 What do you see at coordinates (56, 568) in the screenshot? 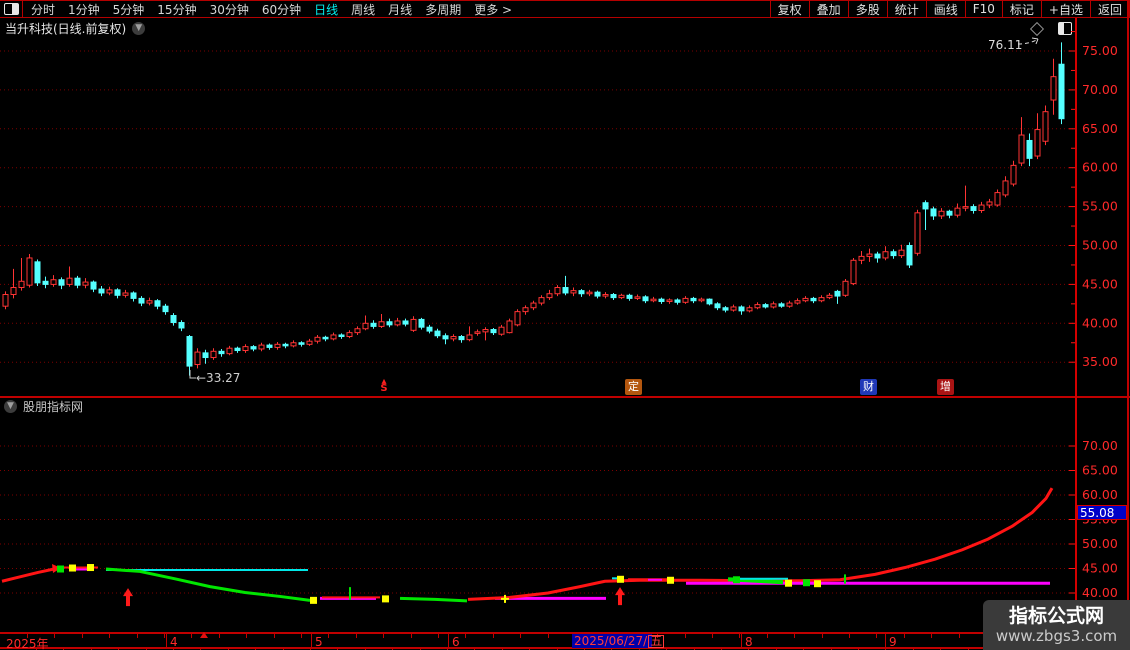
I see `line-arrow-head` at bounding box center [56, 568].